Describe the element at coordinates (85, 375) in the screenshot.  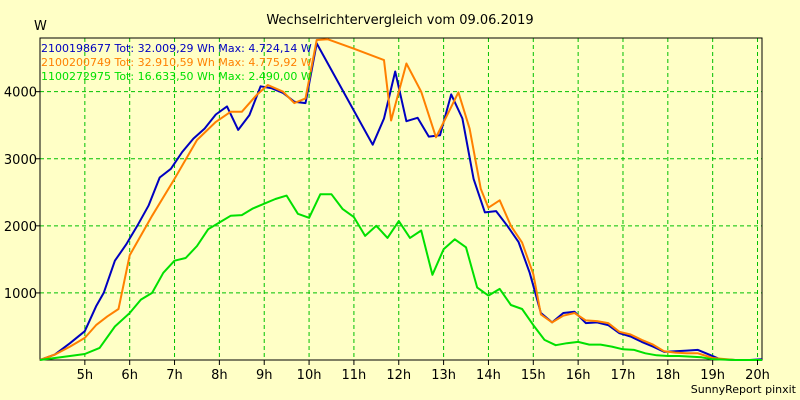
I see `x-tick-label: 5h` at that location.